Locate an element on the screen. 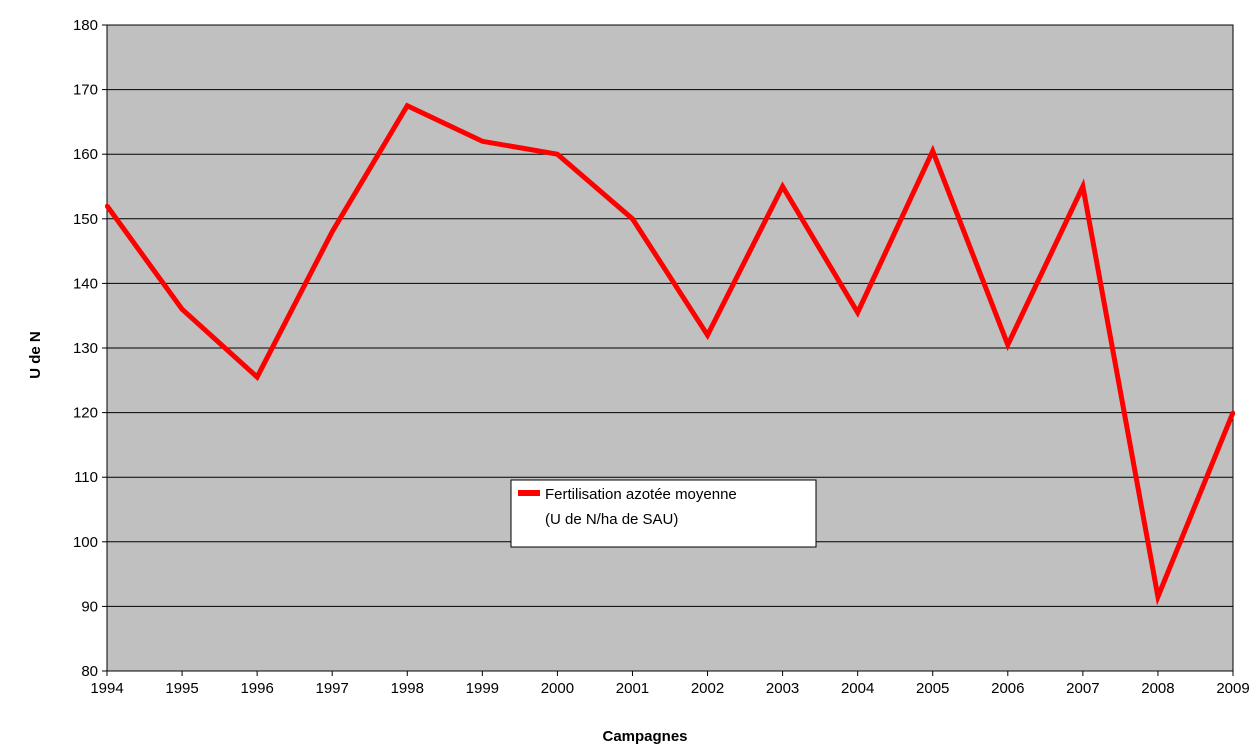  legend-label-line-1: Fertilisation azotée moyenne is located at coordinates (641, 494).